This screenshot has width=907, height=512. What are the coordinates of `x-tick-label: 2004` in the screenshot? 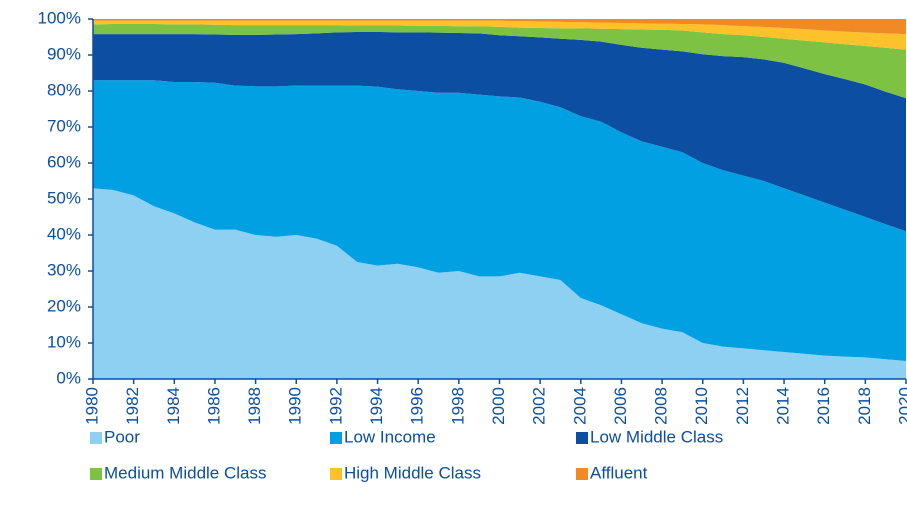 It's located at (579, 406).